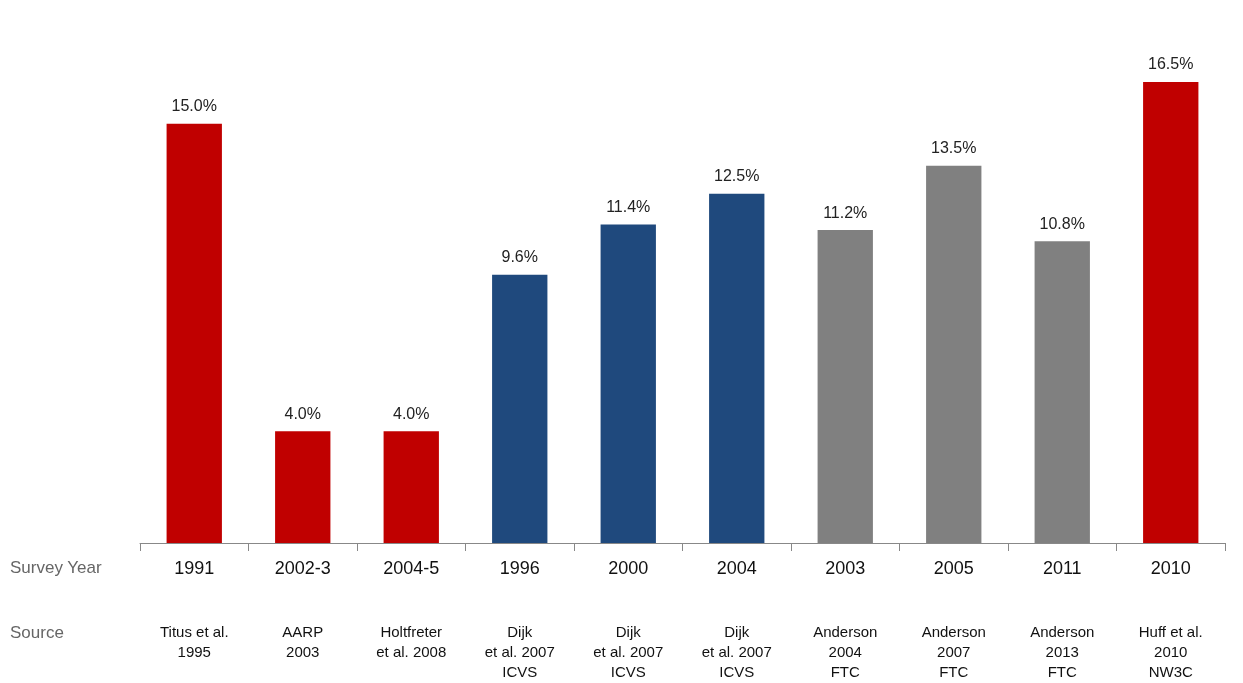 This screenshot has height=683, width=1243. What do you see at coordinates (1170, 651) in the screenshot?
I see `text: Huff et al. 2010 NW3C` at bounding box center [1170, 651].